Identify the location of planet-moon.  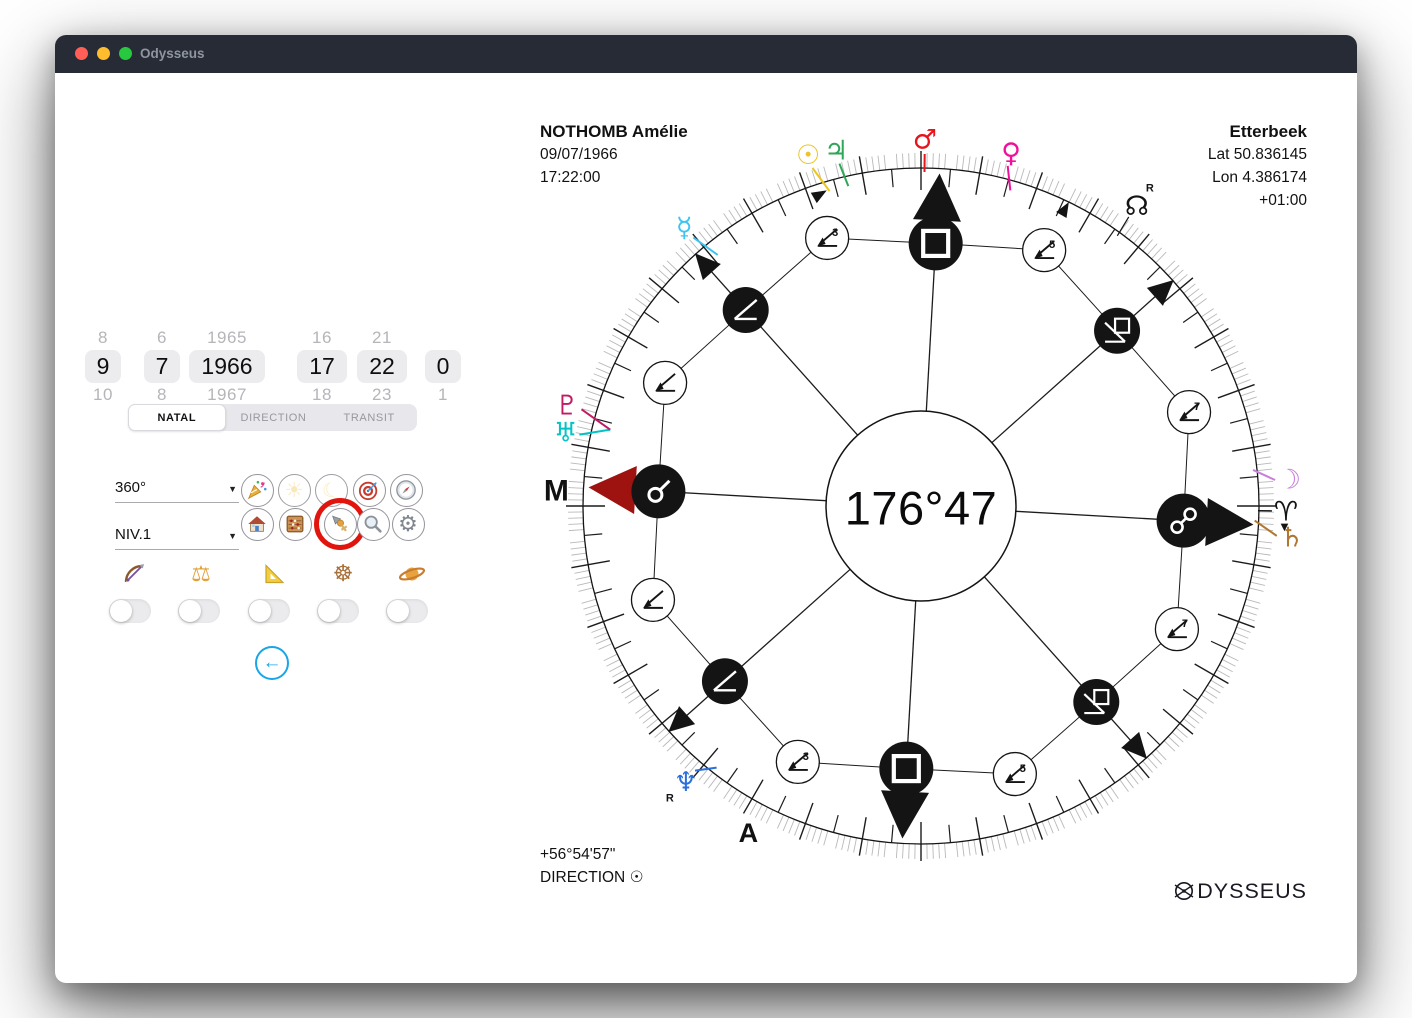
(1264, 475).